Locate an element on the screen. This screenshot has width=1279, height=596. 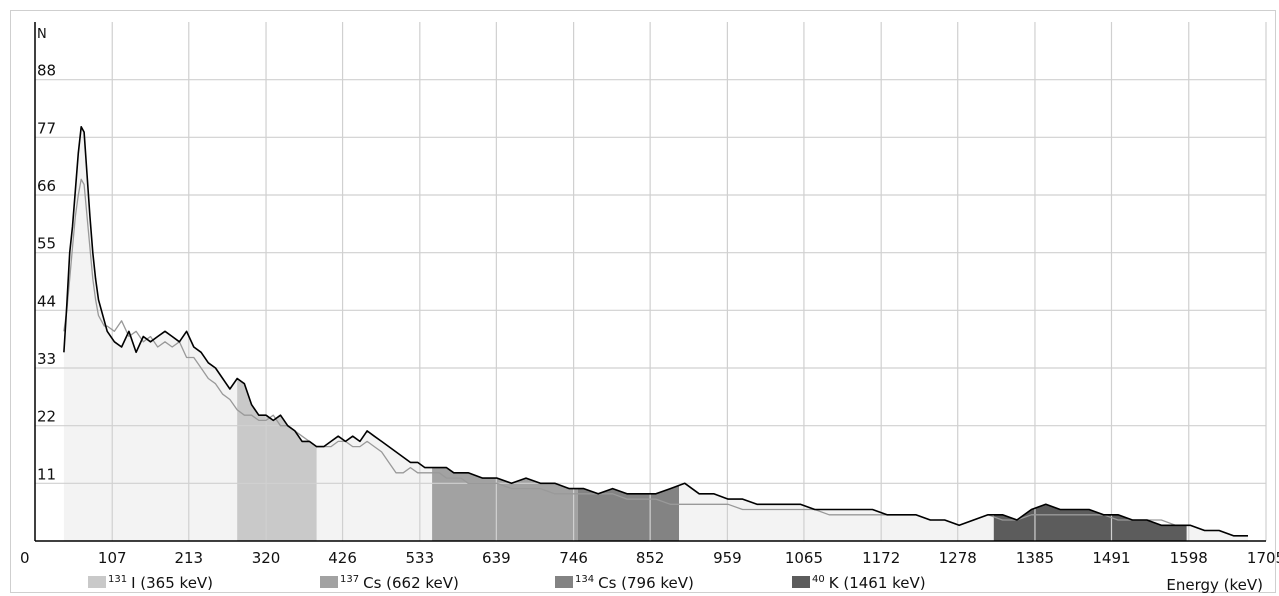
legend-item: 134 Cs (796 keV) is located at coordinates (624, 583).